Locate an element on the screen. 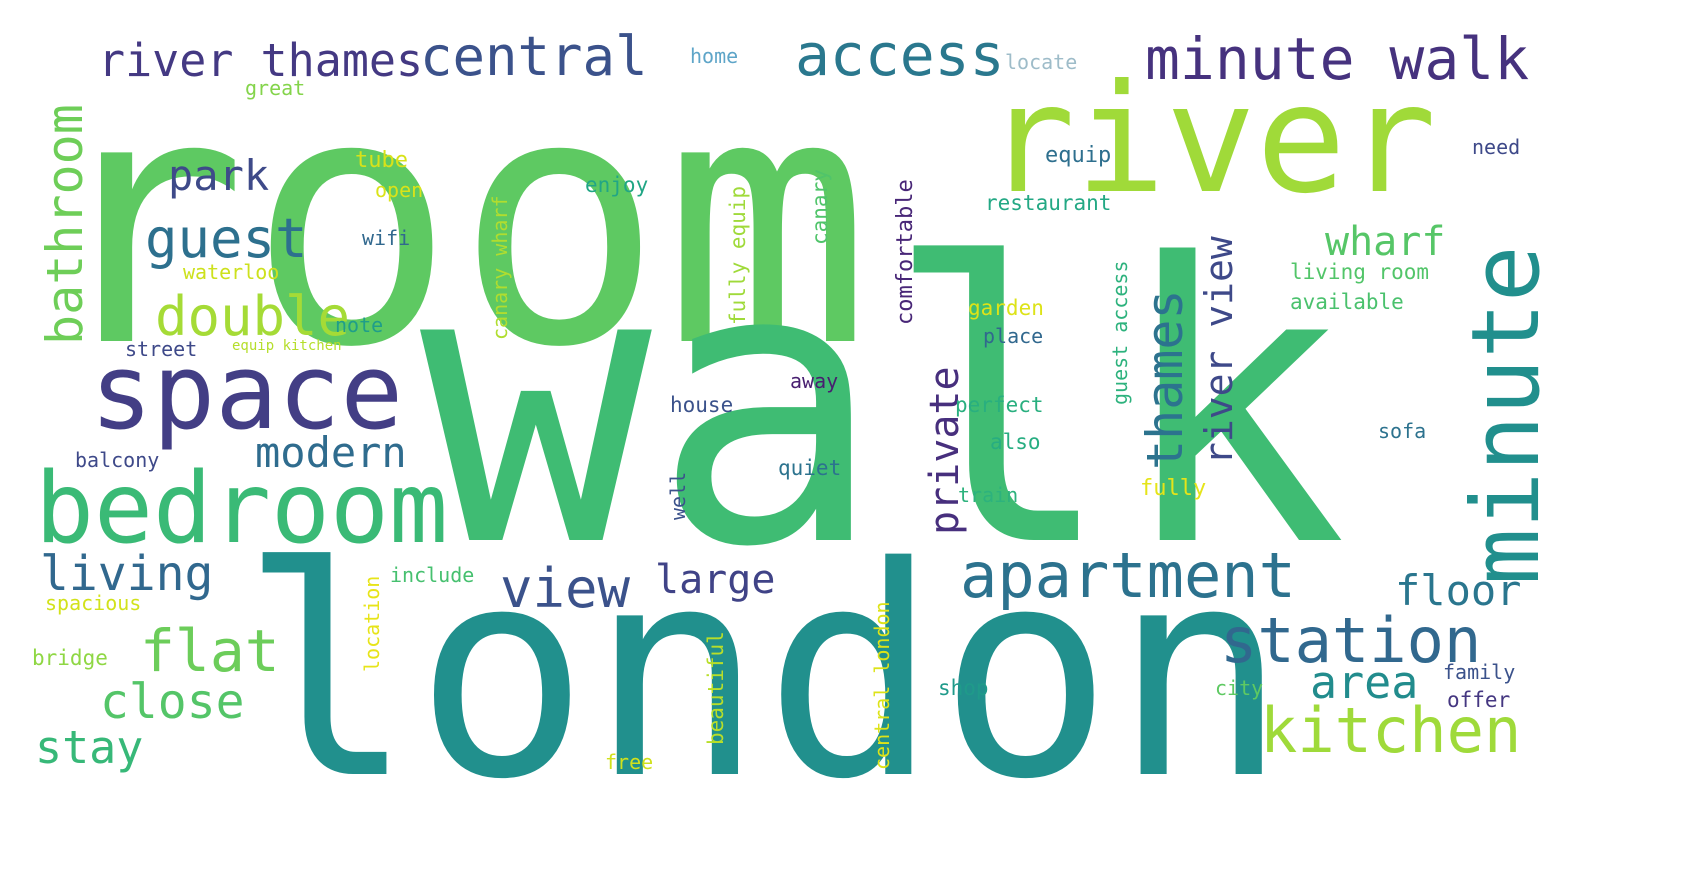  word-double: double is located at coordinates (253, 316).